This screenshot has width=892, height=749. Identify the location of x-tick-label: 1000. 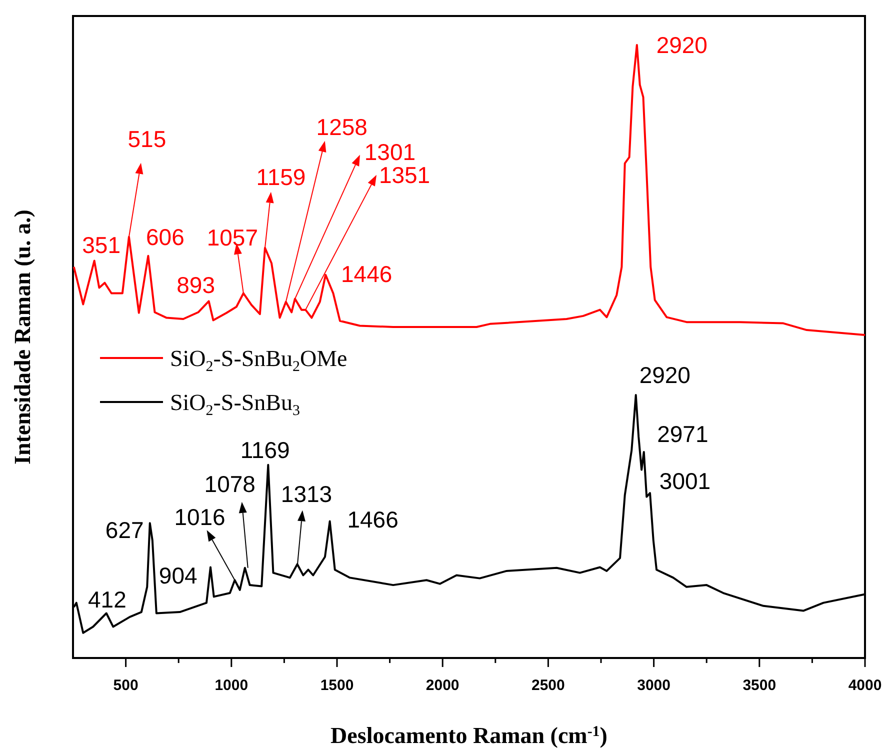
(231, 685).